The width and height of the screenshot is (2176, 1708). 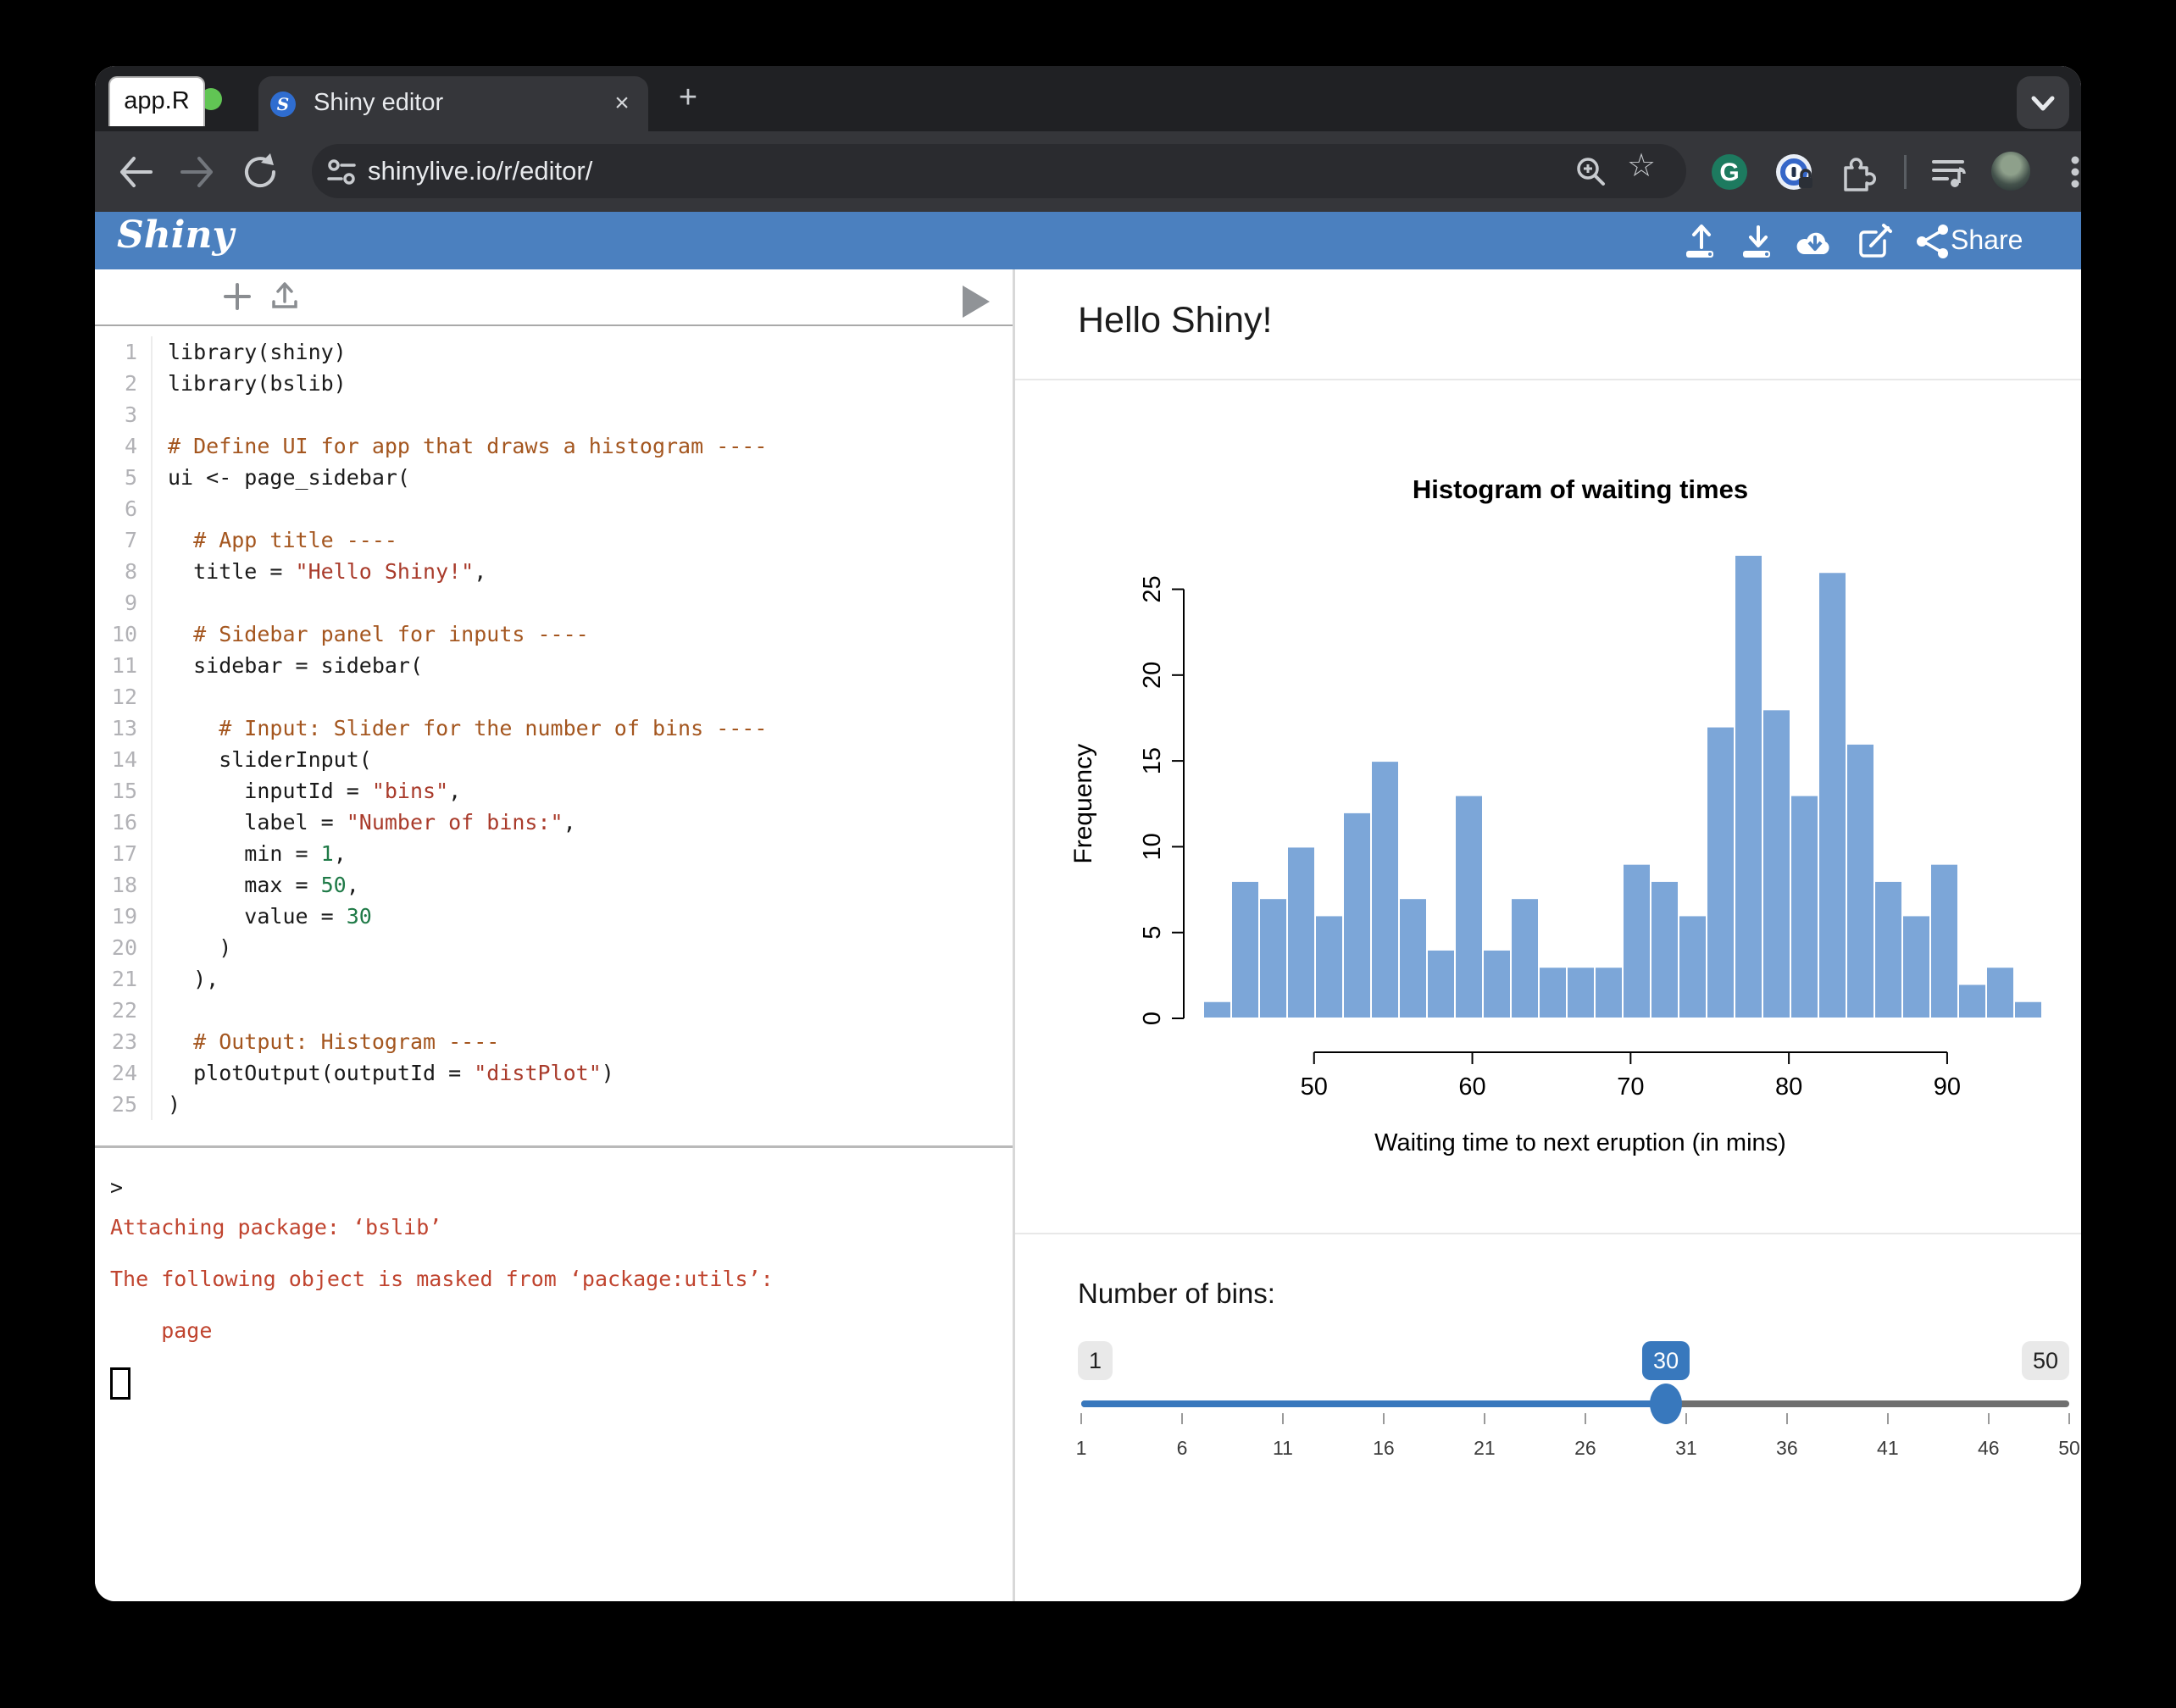 What do you see at coordinates (1485, 1448) in the screenshot?
I see `slider-tick-label: 21` at bounding box center [1485, 1448].